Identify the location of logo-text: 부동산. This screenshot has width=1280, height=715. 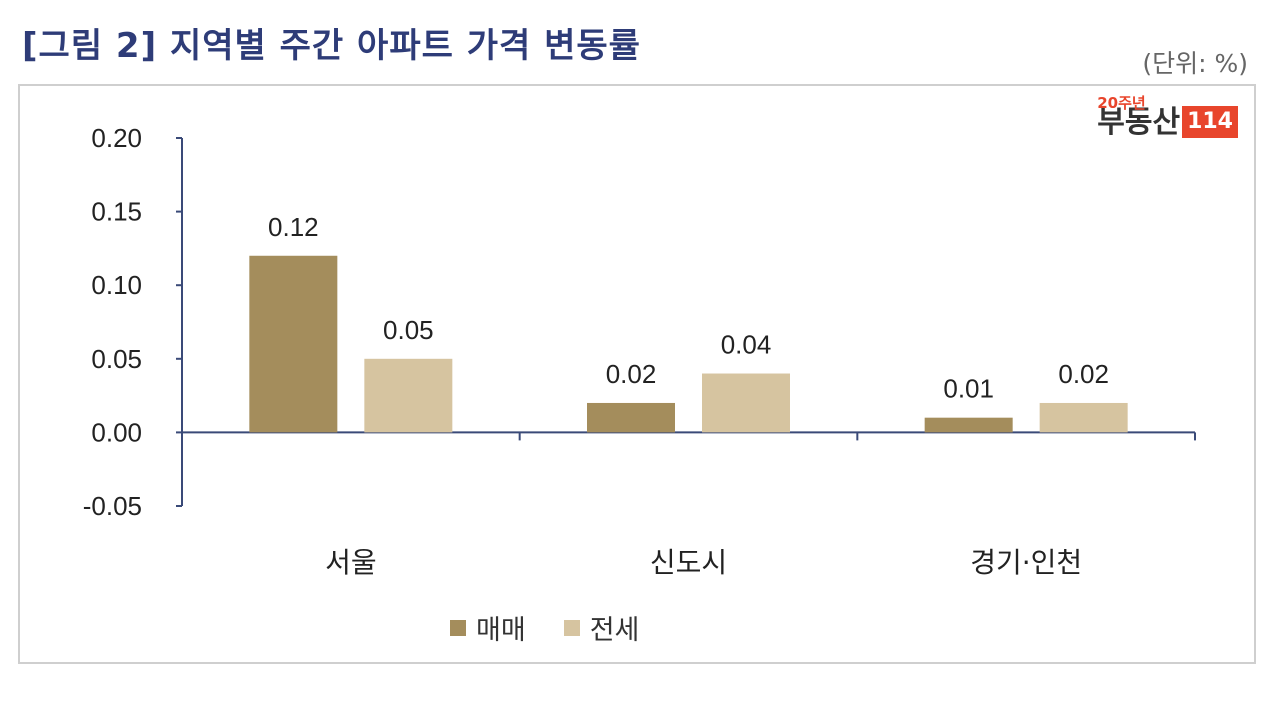
(1139, 123).